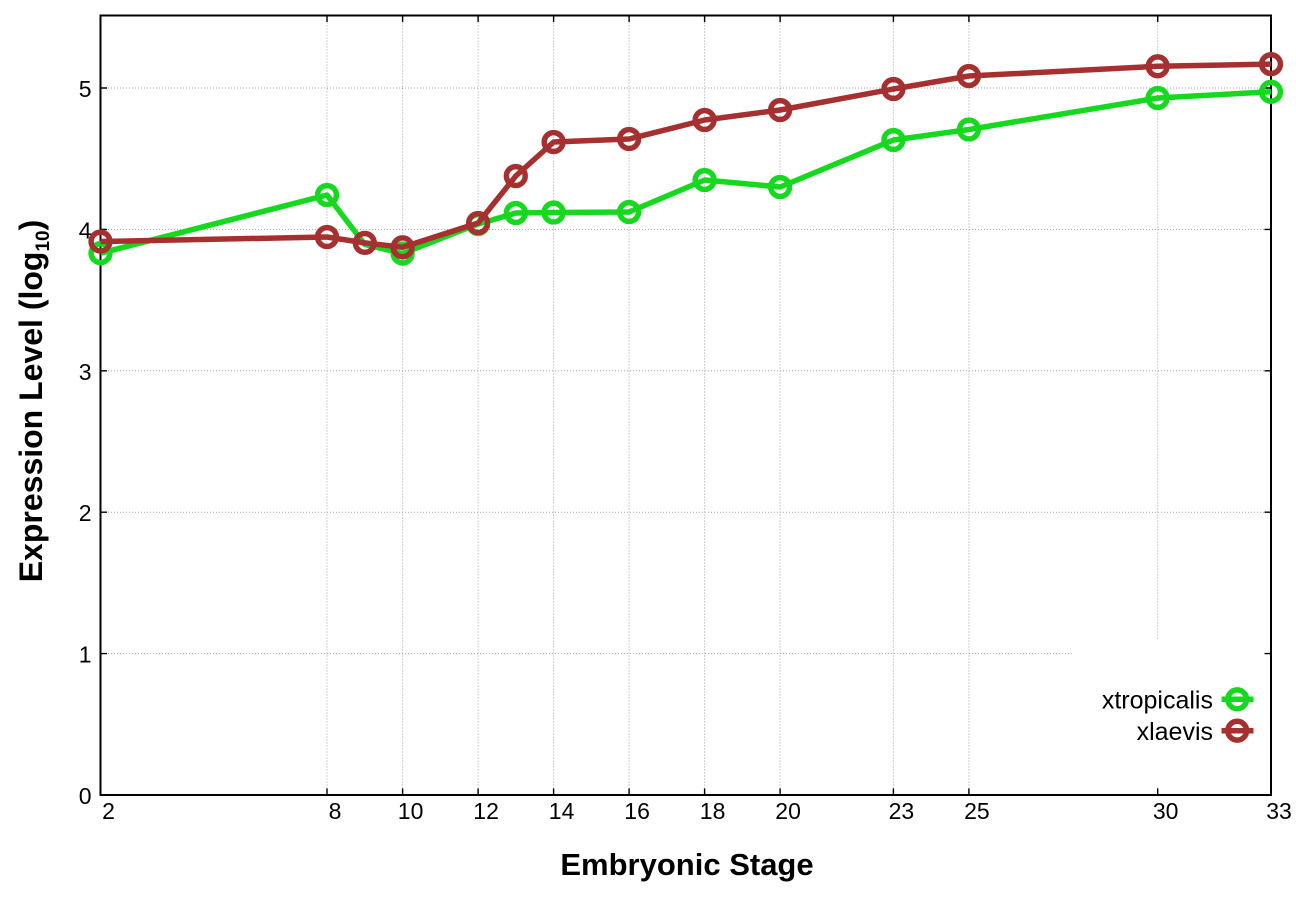 This screenshot has width=1296, height=907. What do you see at coordinates (902, 811) in the screenshot?
I see `svg-text: 23` at bounding box center [902, 811].